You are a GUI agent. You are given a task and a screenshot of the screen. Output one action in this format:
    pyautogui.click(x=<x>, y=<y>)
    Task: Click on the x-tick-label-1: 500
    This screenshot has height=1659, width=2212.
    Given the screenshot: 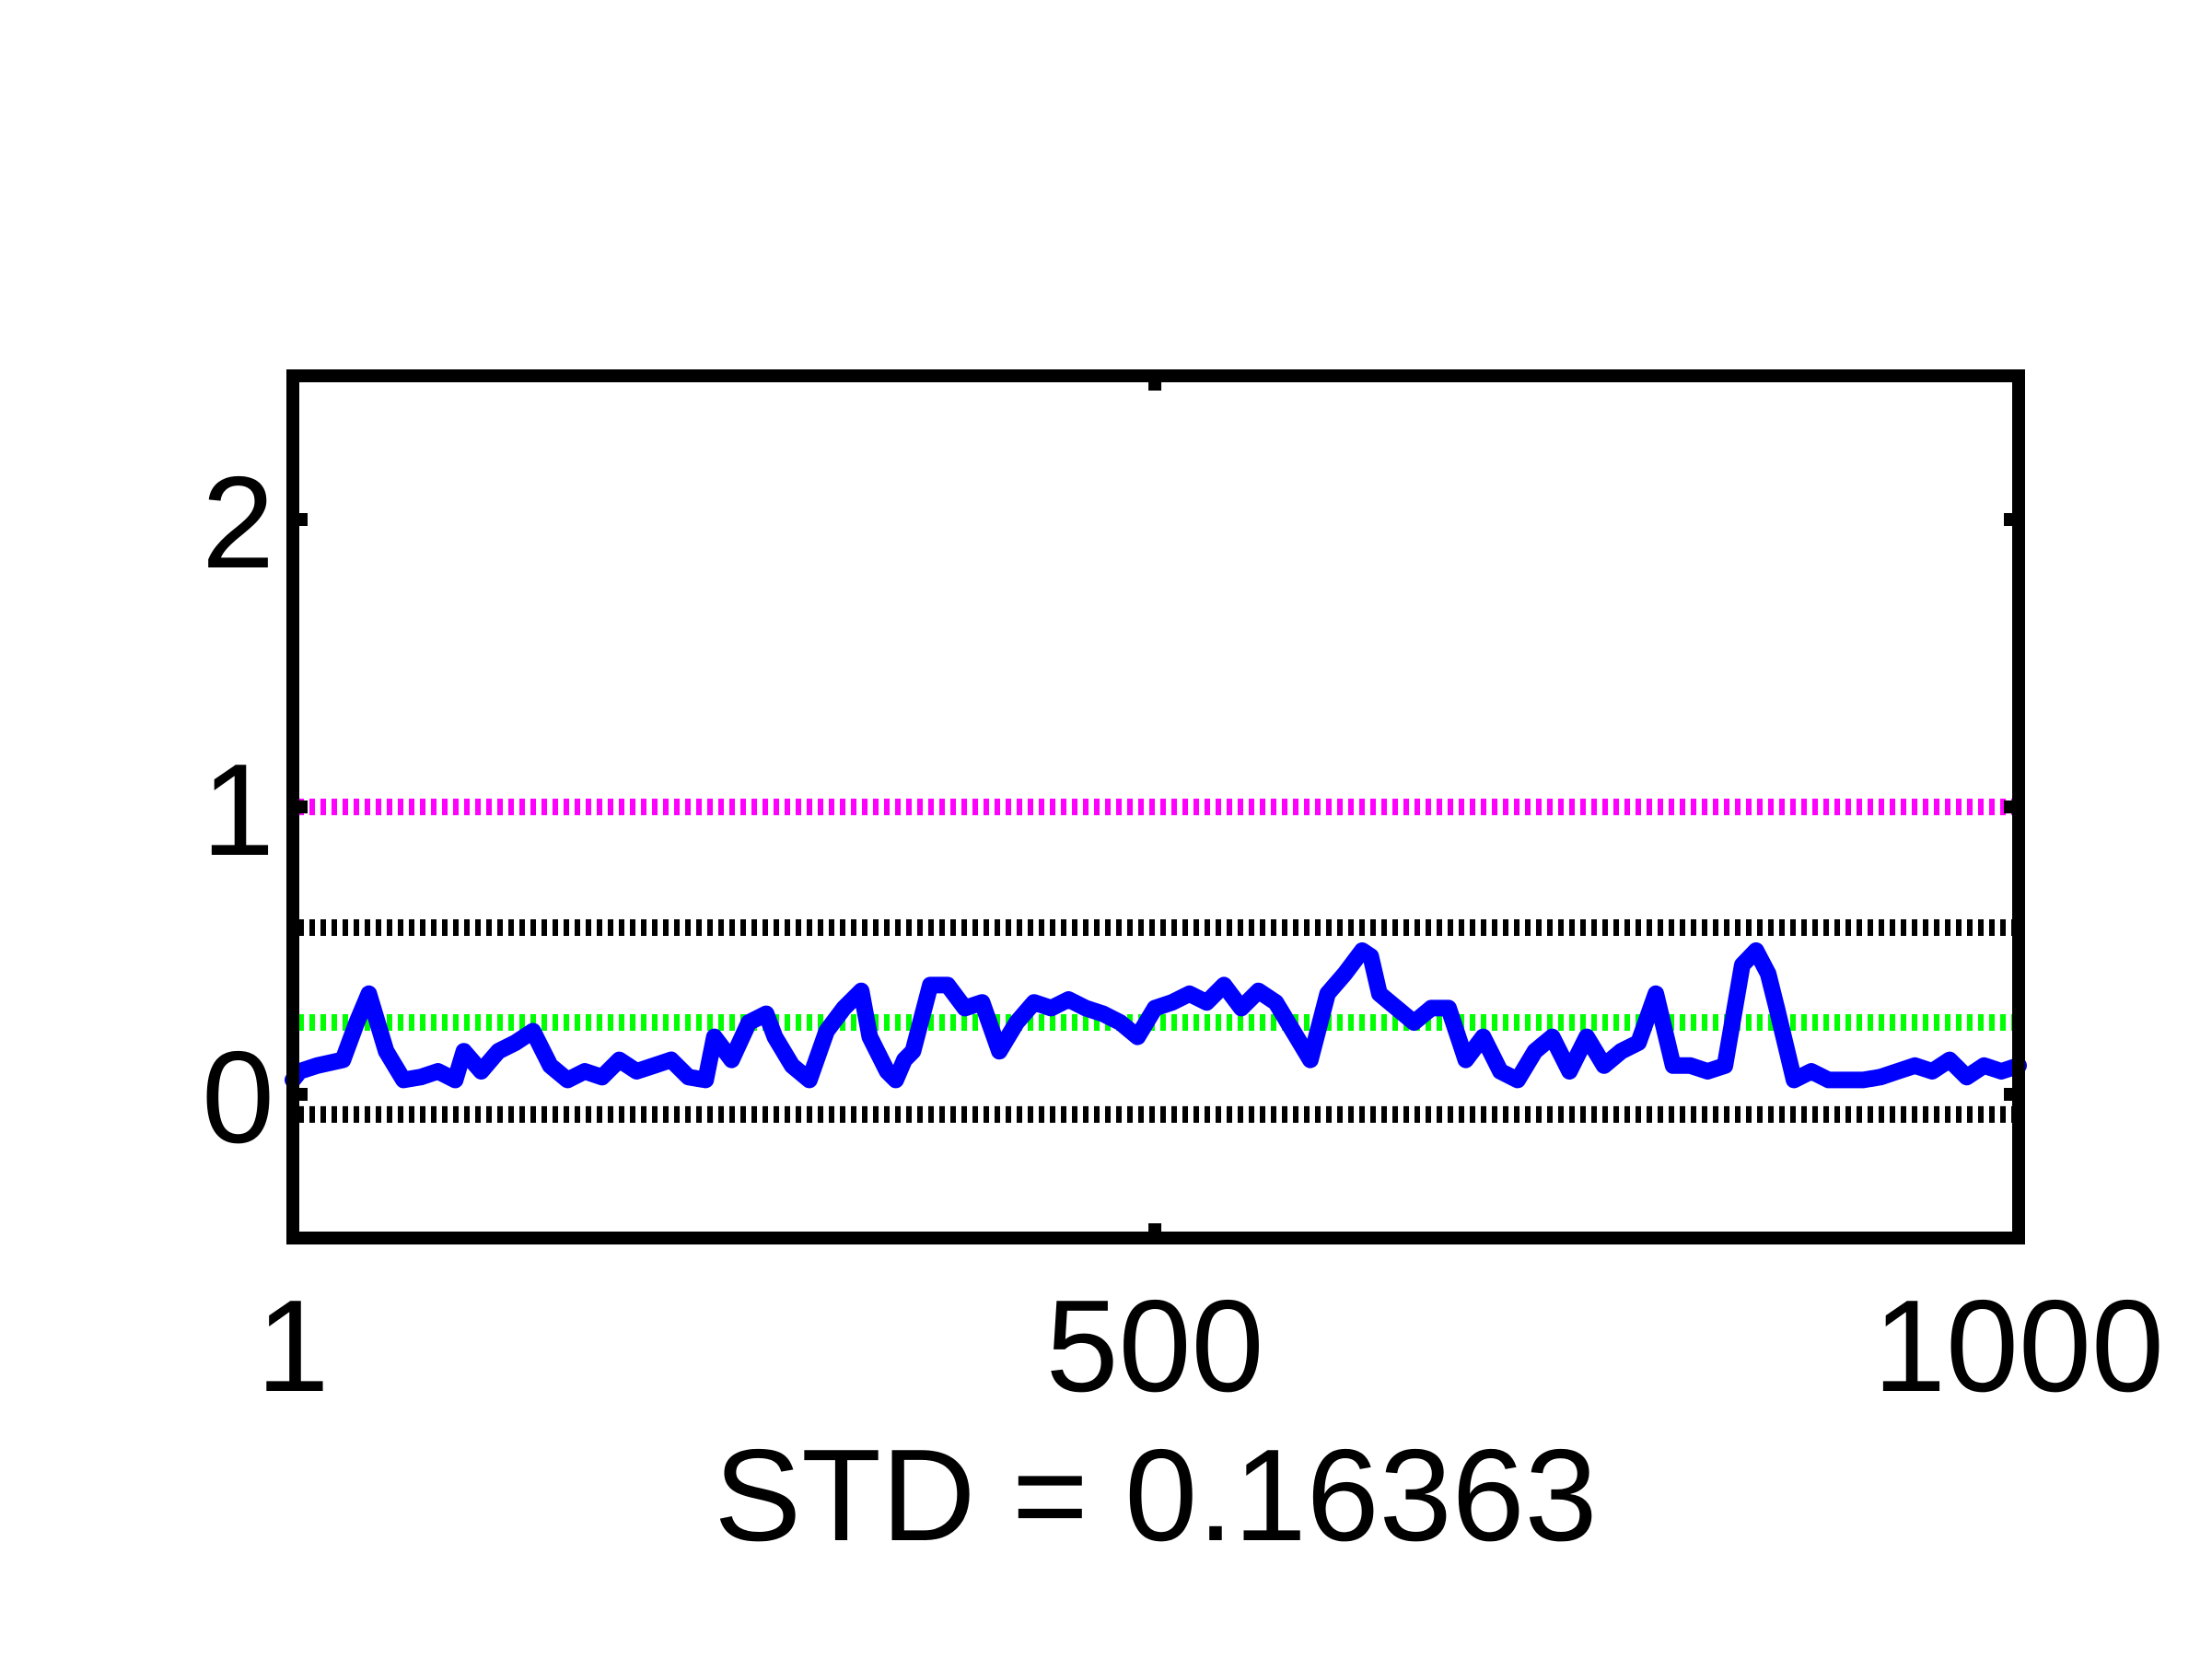 What is the action you would take?
    pyautogui.click(x=1155, y=1346)
    